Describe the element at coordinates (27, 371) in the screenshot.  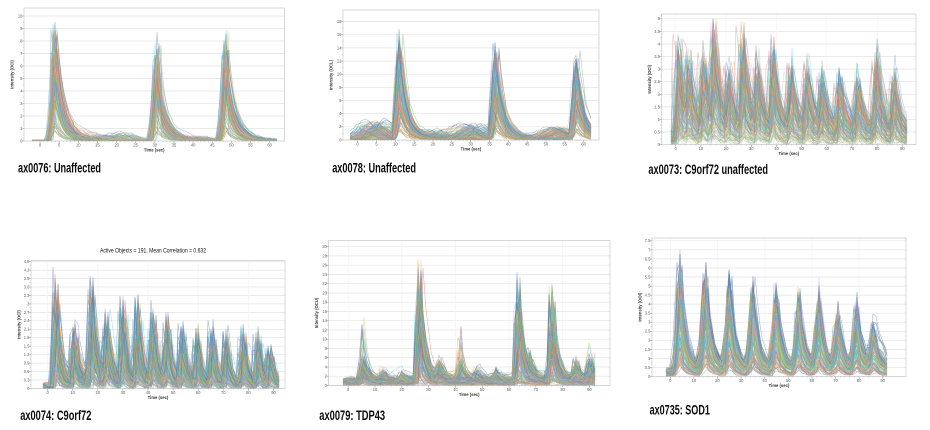
I see `svg-text: 0.6` at that location.